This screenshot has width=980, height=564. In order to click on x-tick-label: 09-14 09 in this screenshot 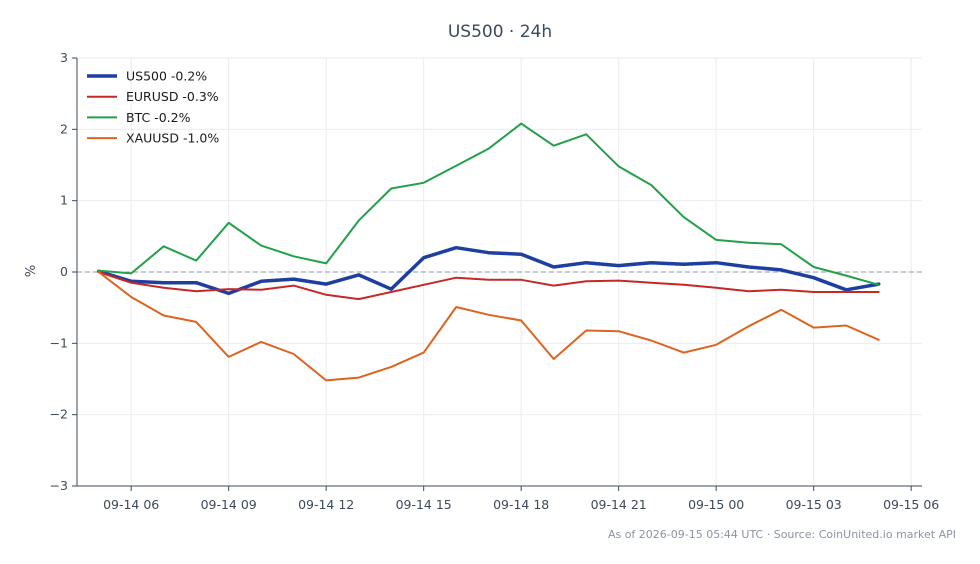, I will do `click(229, 504)`.